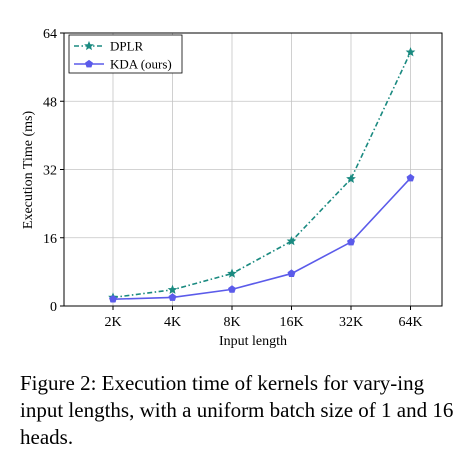  What do you see at coordinates (291, 322) in the screenshot?
I see `x-tick-label: 16K` at bounding box center [291, 322].